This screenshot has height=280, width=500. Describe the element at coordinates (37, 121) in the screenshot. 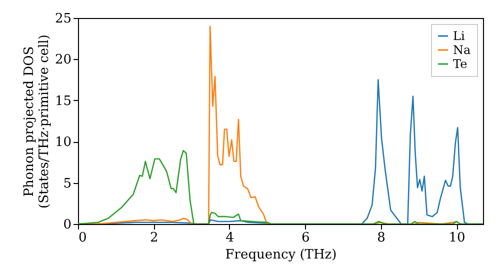

I see `y-axis-title: Phonon projected DOS (States/THz·primitive cell)` at that location.